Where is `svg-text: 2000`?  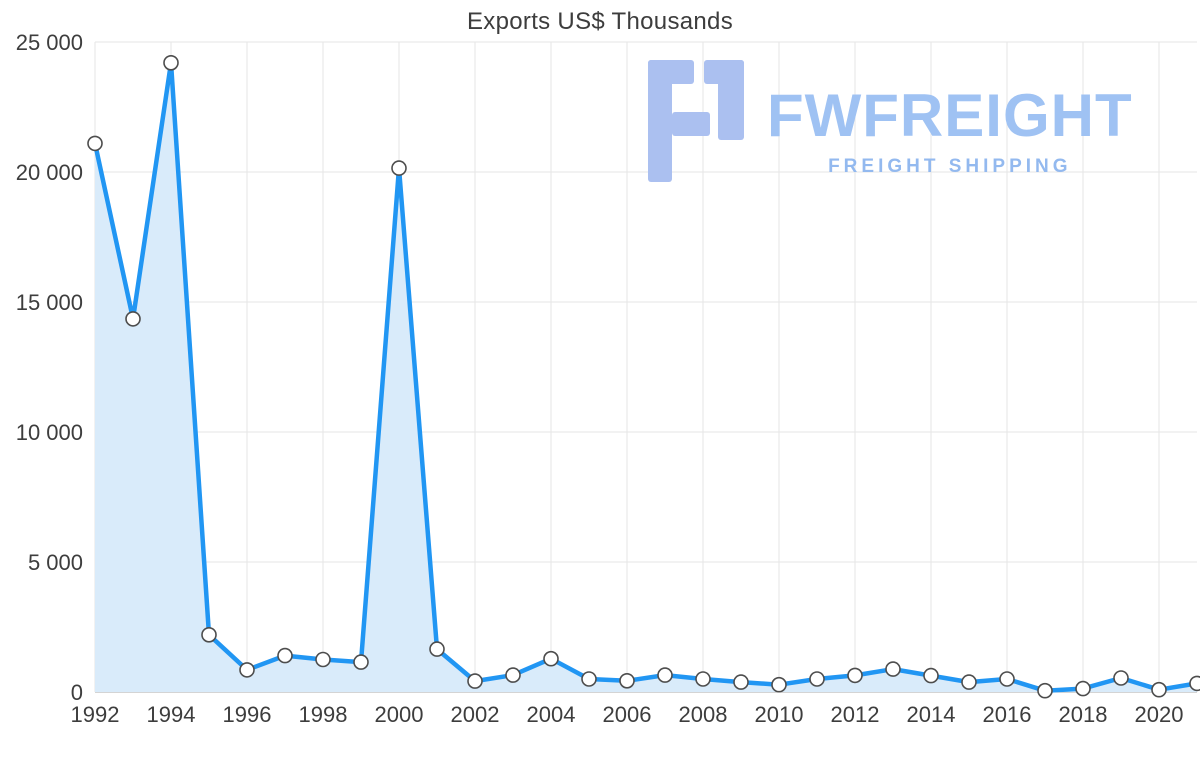 svg-text: 2000 is located at coordinates (399, 714).